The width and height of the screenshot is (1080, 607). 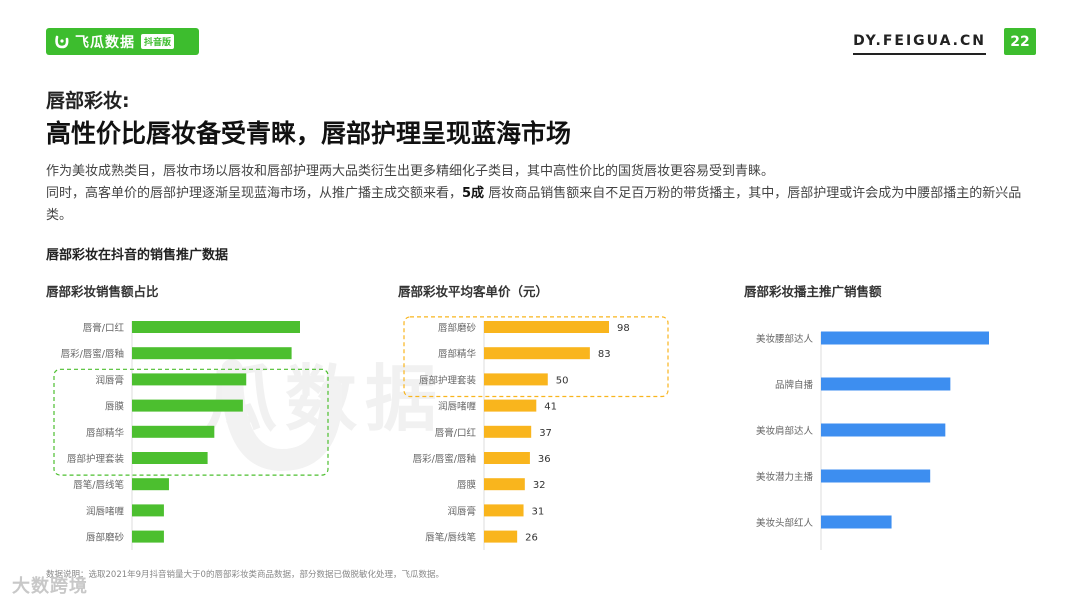 I want to click on logo-icon, so click(x=62, y=41).